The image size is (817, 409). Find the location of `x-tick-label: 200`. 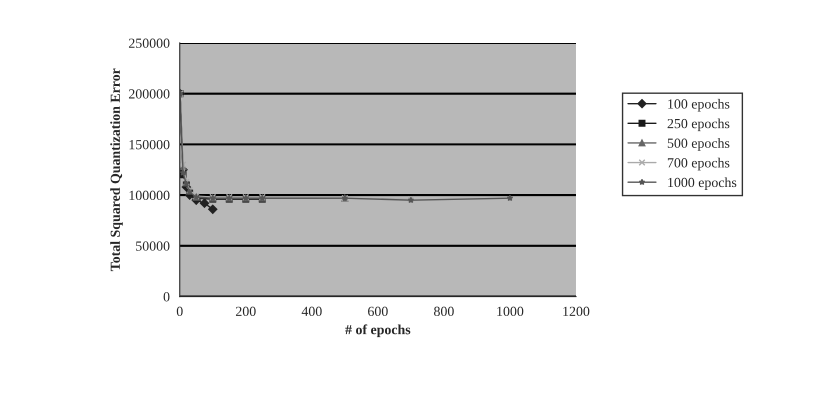

x-tick-label: 200 is located at coordinates (246, 311).